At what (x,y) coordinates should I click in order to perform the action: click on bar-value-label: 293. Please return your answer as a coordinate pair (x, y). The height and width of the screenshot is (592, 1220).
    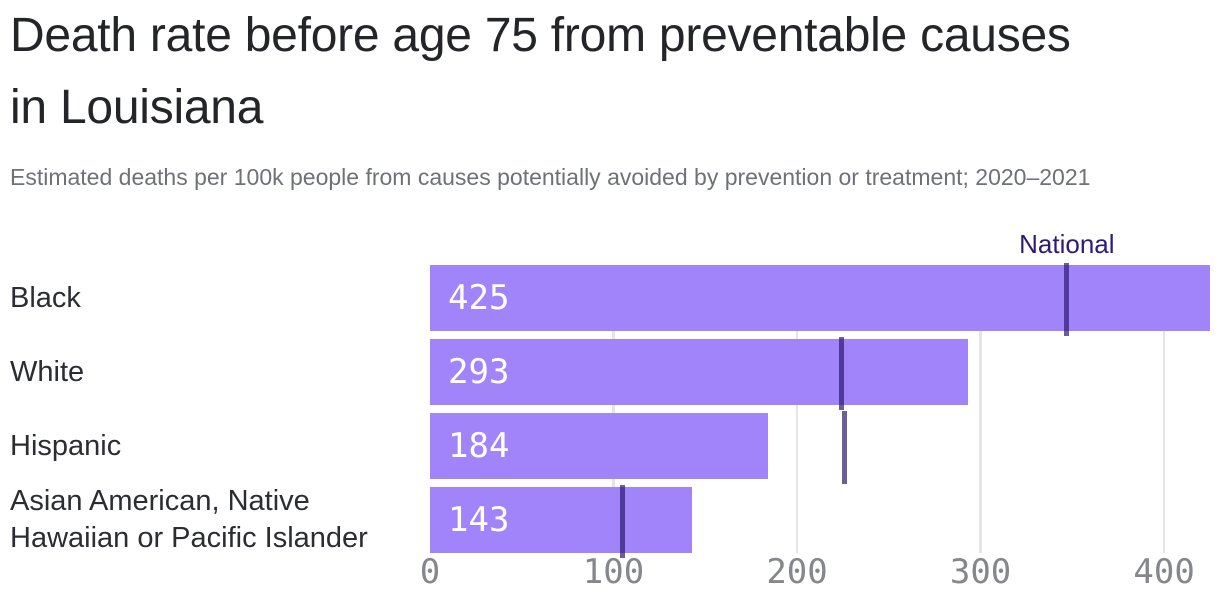
    Looking at the image, I should click on (479, 372).